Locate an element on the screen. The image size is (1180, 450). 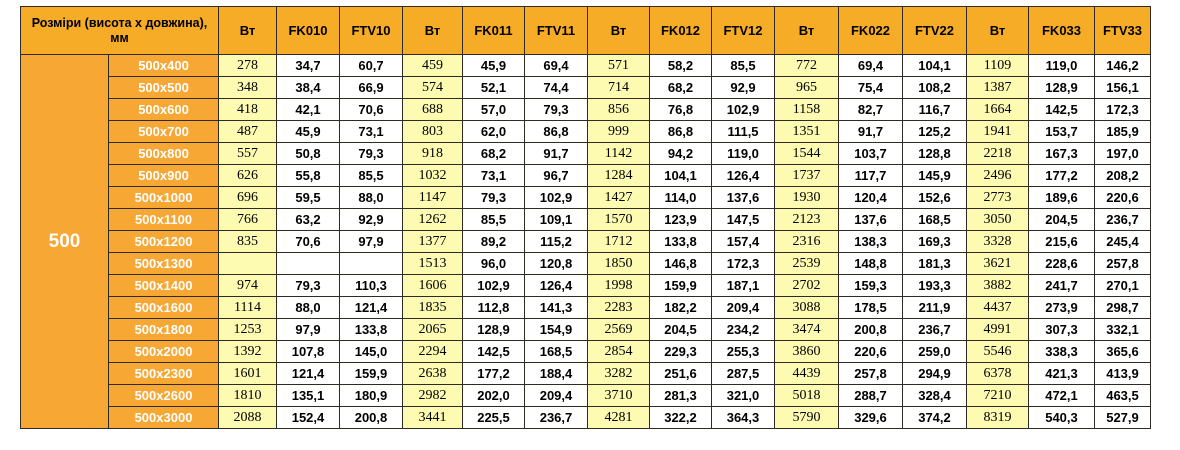
price-cell: 154,9 is located at coordinates (556, 329).